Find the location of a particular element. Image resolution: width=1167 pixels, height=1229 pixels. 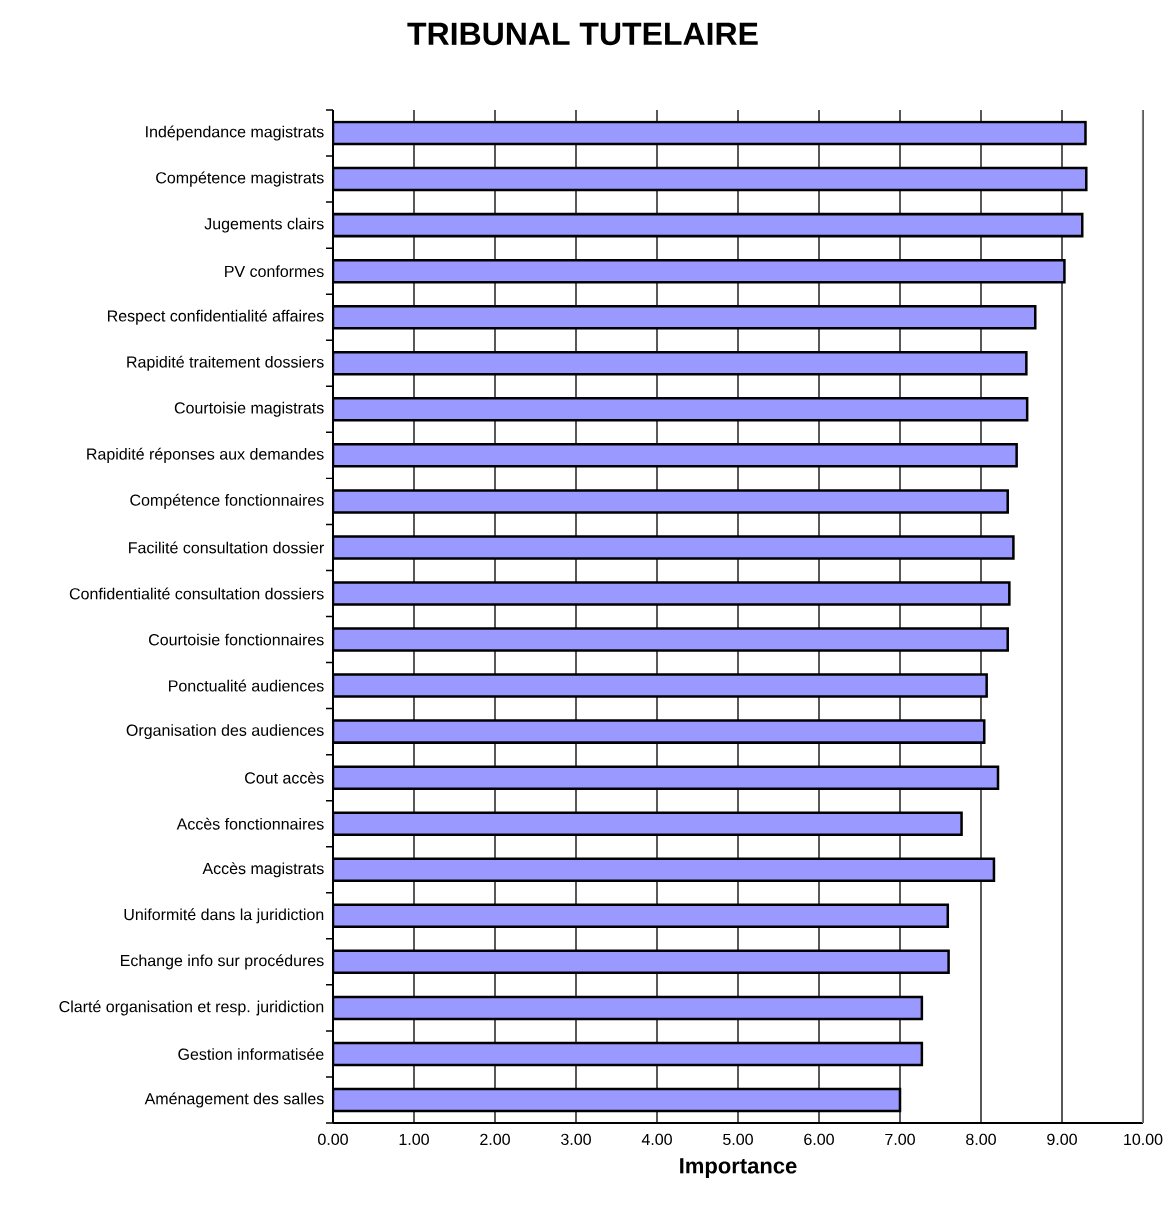

y-tick-label: Cout accès is located at coordinates (284, 777).